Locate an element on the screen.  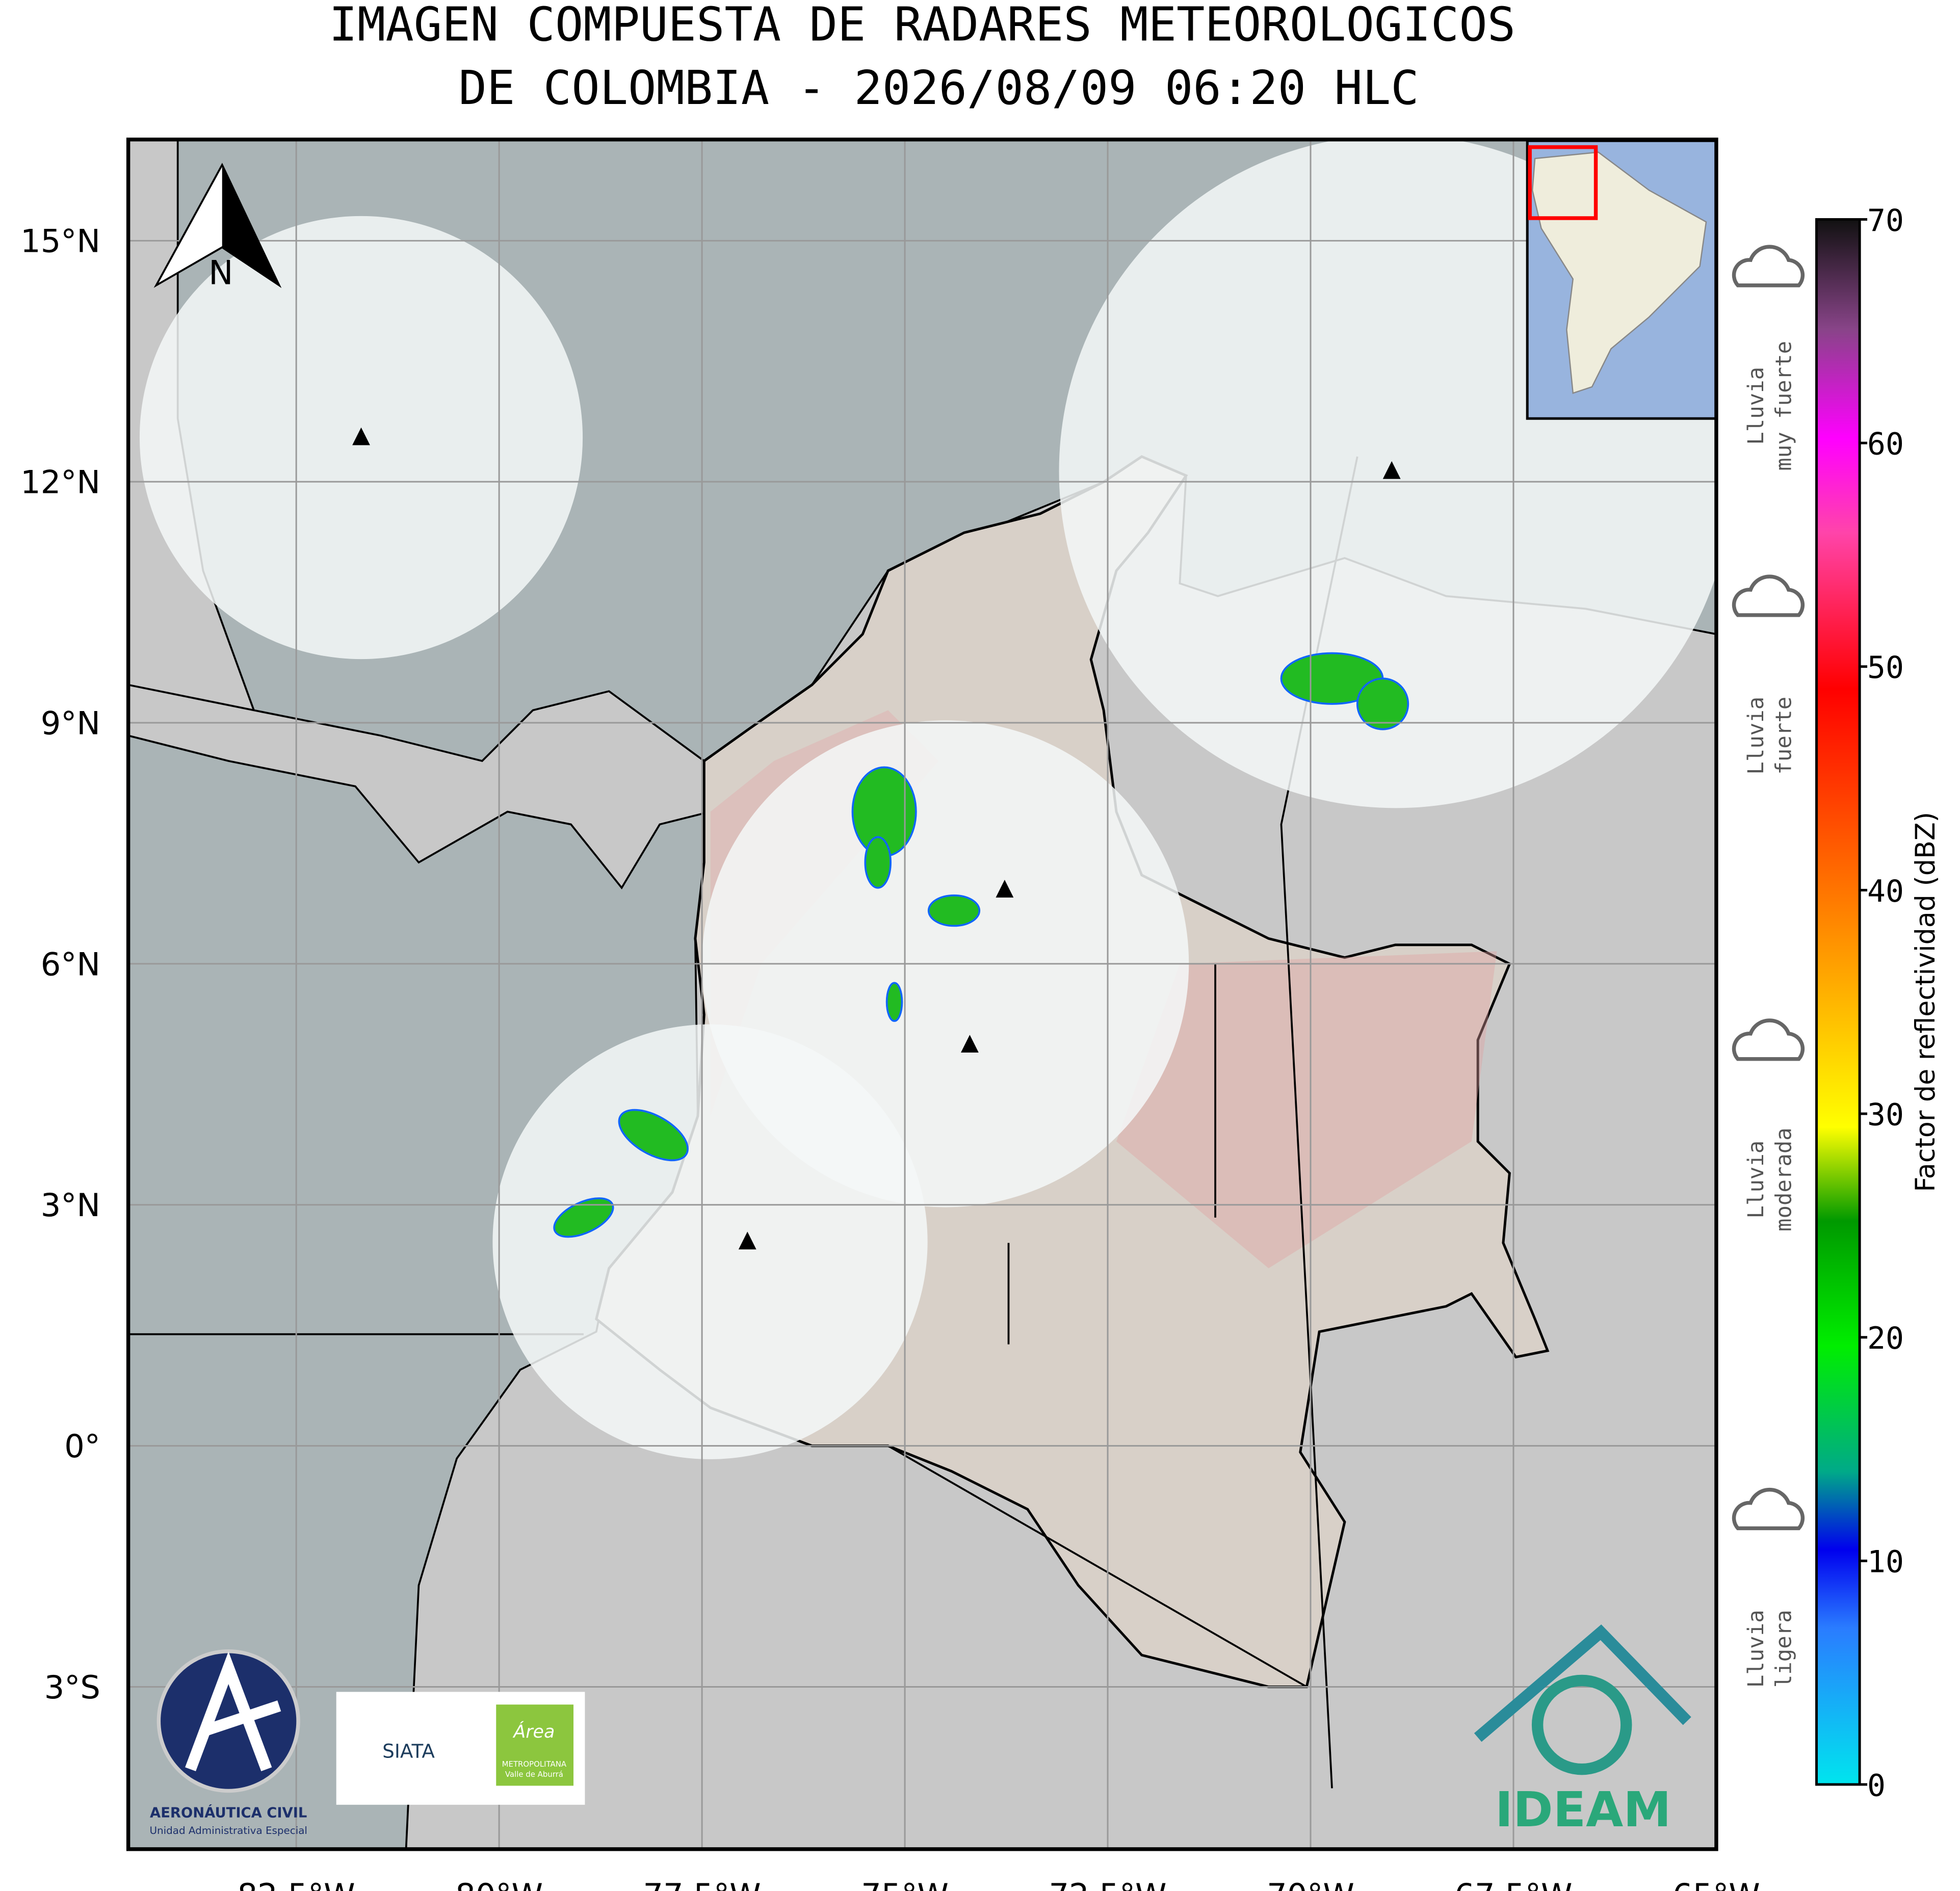
lat-tick-label: 0° is located at coordinates (82, 1446).